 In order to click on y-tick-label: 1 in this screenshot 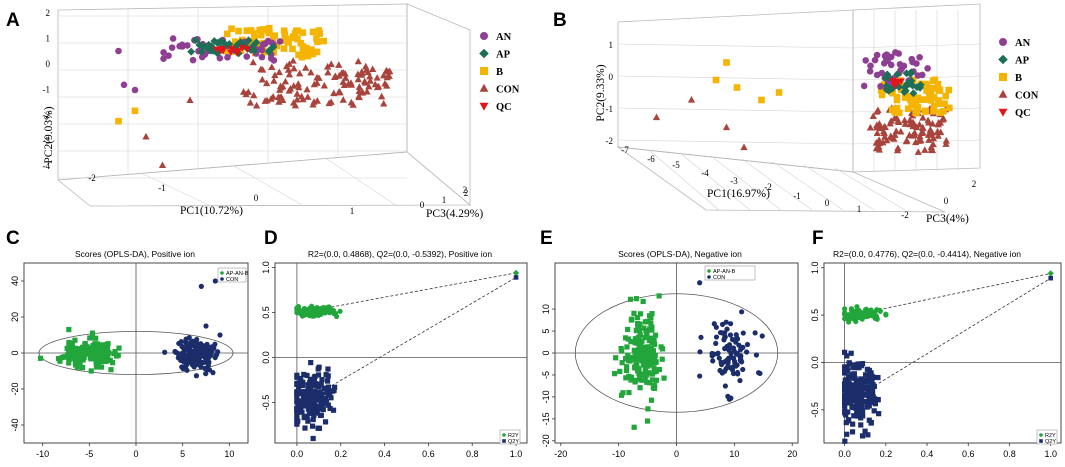, I will do `click(48, 39)`.